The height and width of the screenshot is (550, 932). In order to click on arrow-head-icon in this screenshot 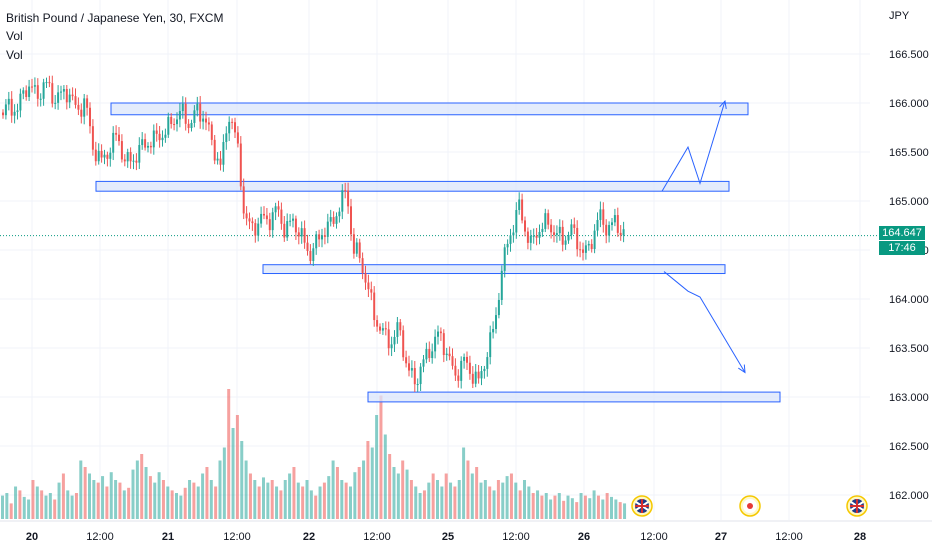, I will do `click(723, 104)`.